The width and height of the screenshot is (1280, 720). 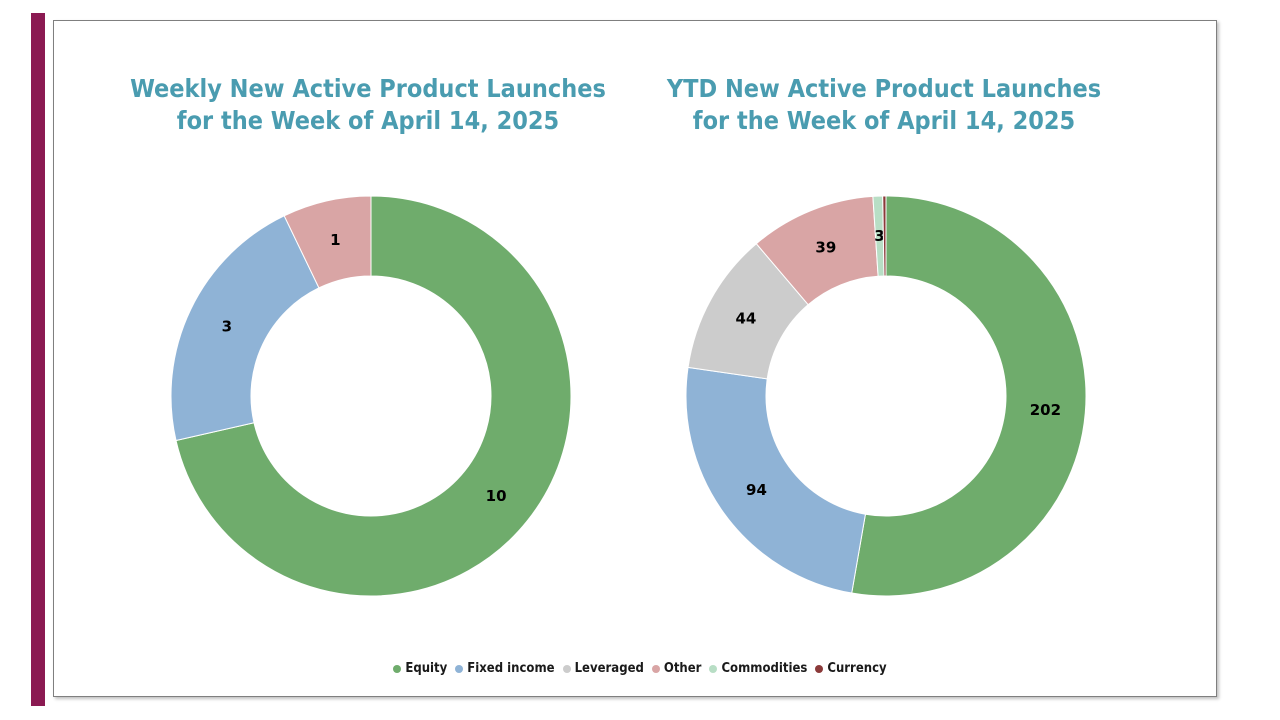 I want to click on legend-marker-equity, so click(x=397, y=668).